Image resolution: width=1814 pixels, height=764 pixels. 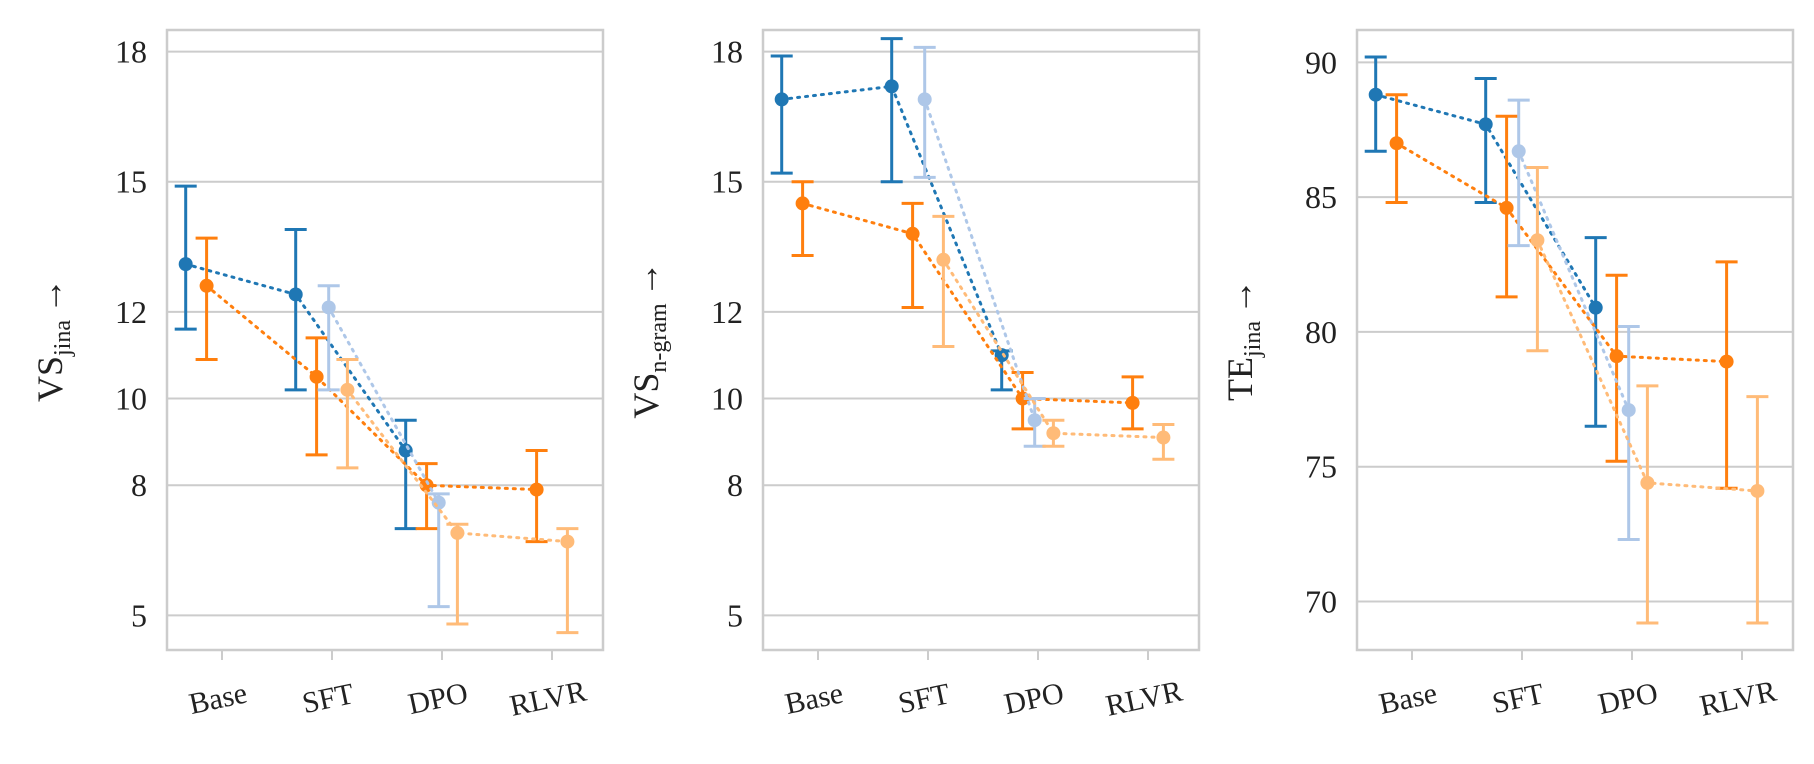 I want to click on y-axis-label: TEjina →, so click(x=1243, y=340).